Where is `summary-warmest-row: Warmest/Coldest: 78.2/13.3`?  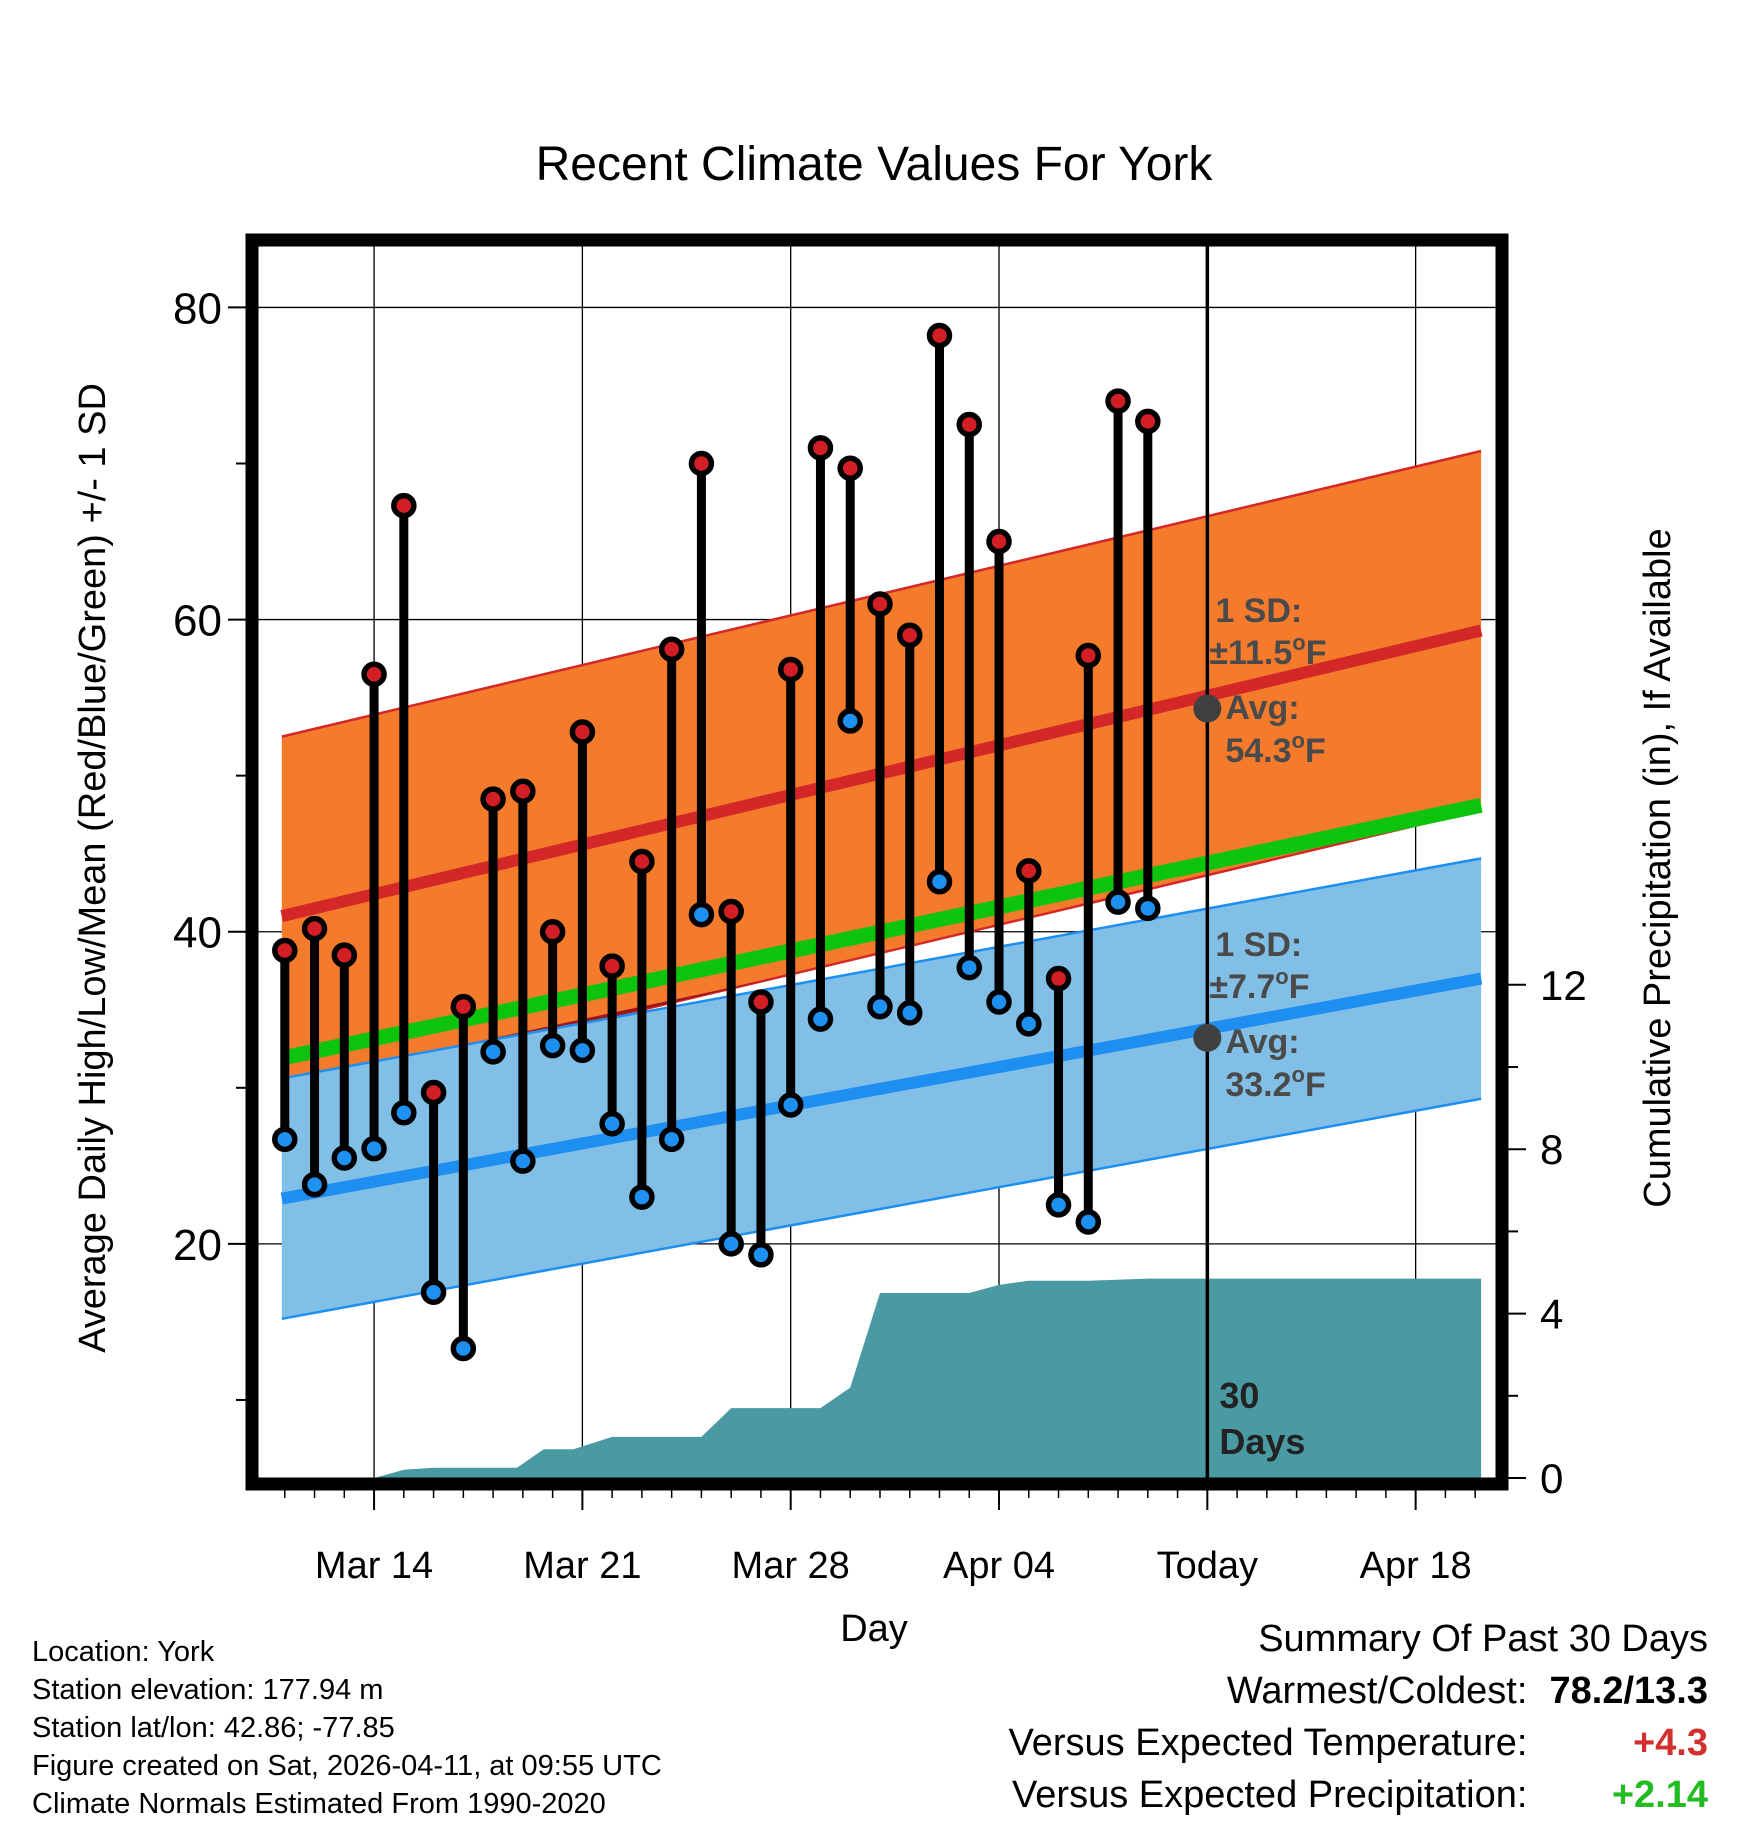 summary-warmest-row: Warmest/Coldest: 78.2/13.3 is located at coordinates (1467, 1691).